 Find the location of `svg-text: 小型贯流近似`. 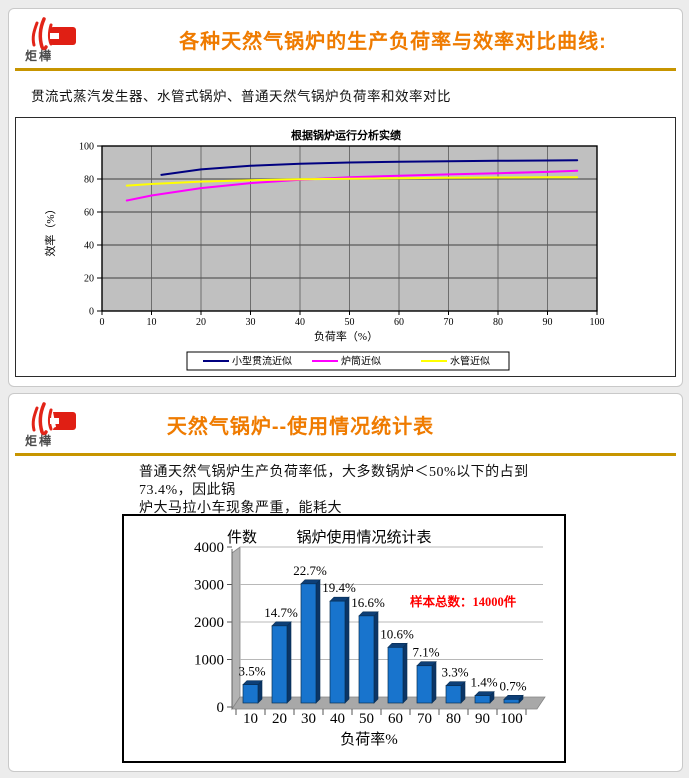

svg-text: 小型贯流近似 is located at coordinates (262, 361).